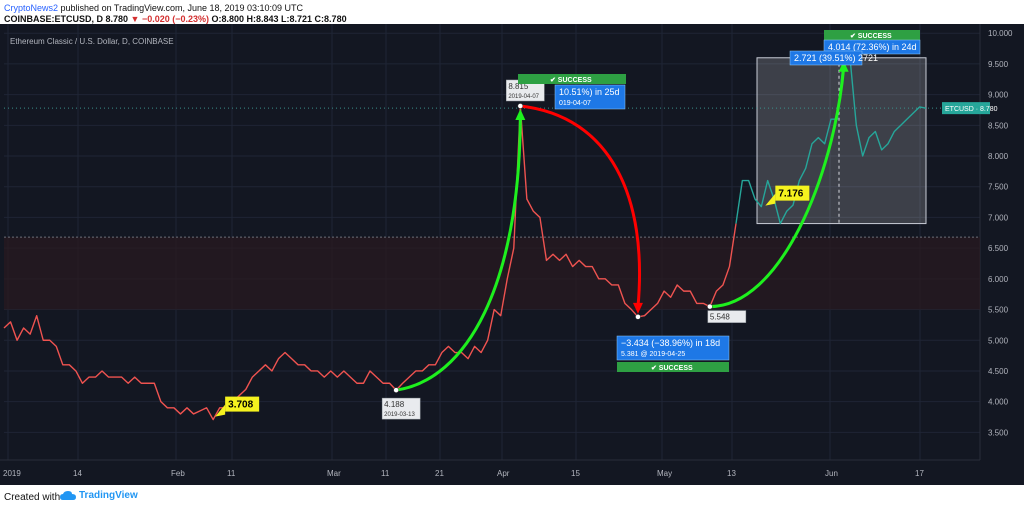 This screenshot has width=1024, height=509. I want to click on y-tick-label: 6.000, so click(998, 279).